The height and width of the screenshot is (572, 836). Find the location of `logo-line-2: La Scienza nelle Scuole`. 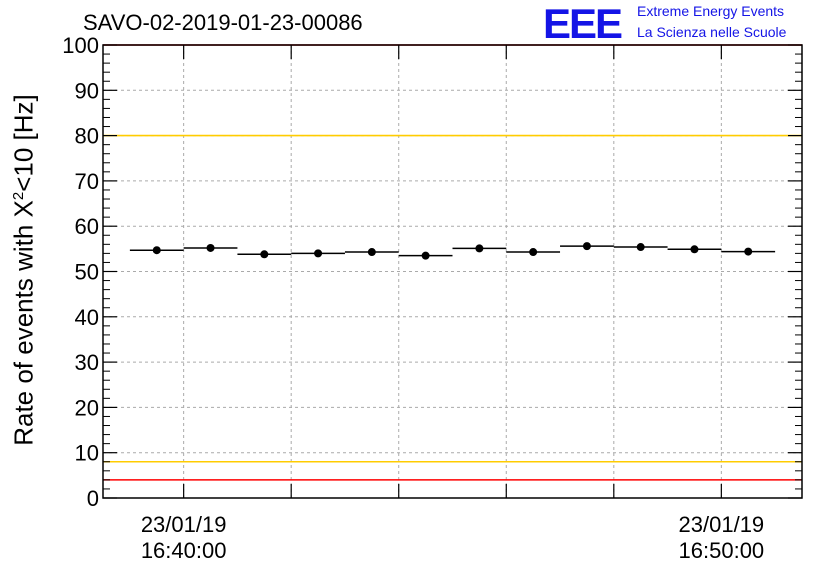

logo-line-2: La Scienza nelle Scuole is located at coordinates (712, 32).